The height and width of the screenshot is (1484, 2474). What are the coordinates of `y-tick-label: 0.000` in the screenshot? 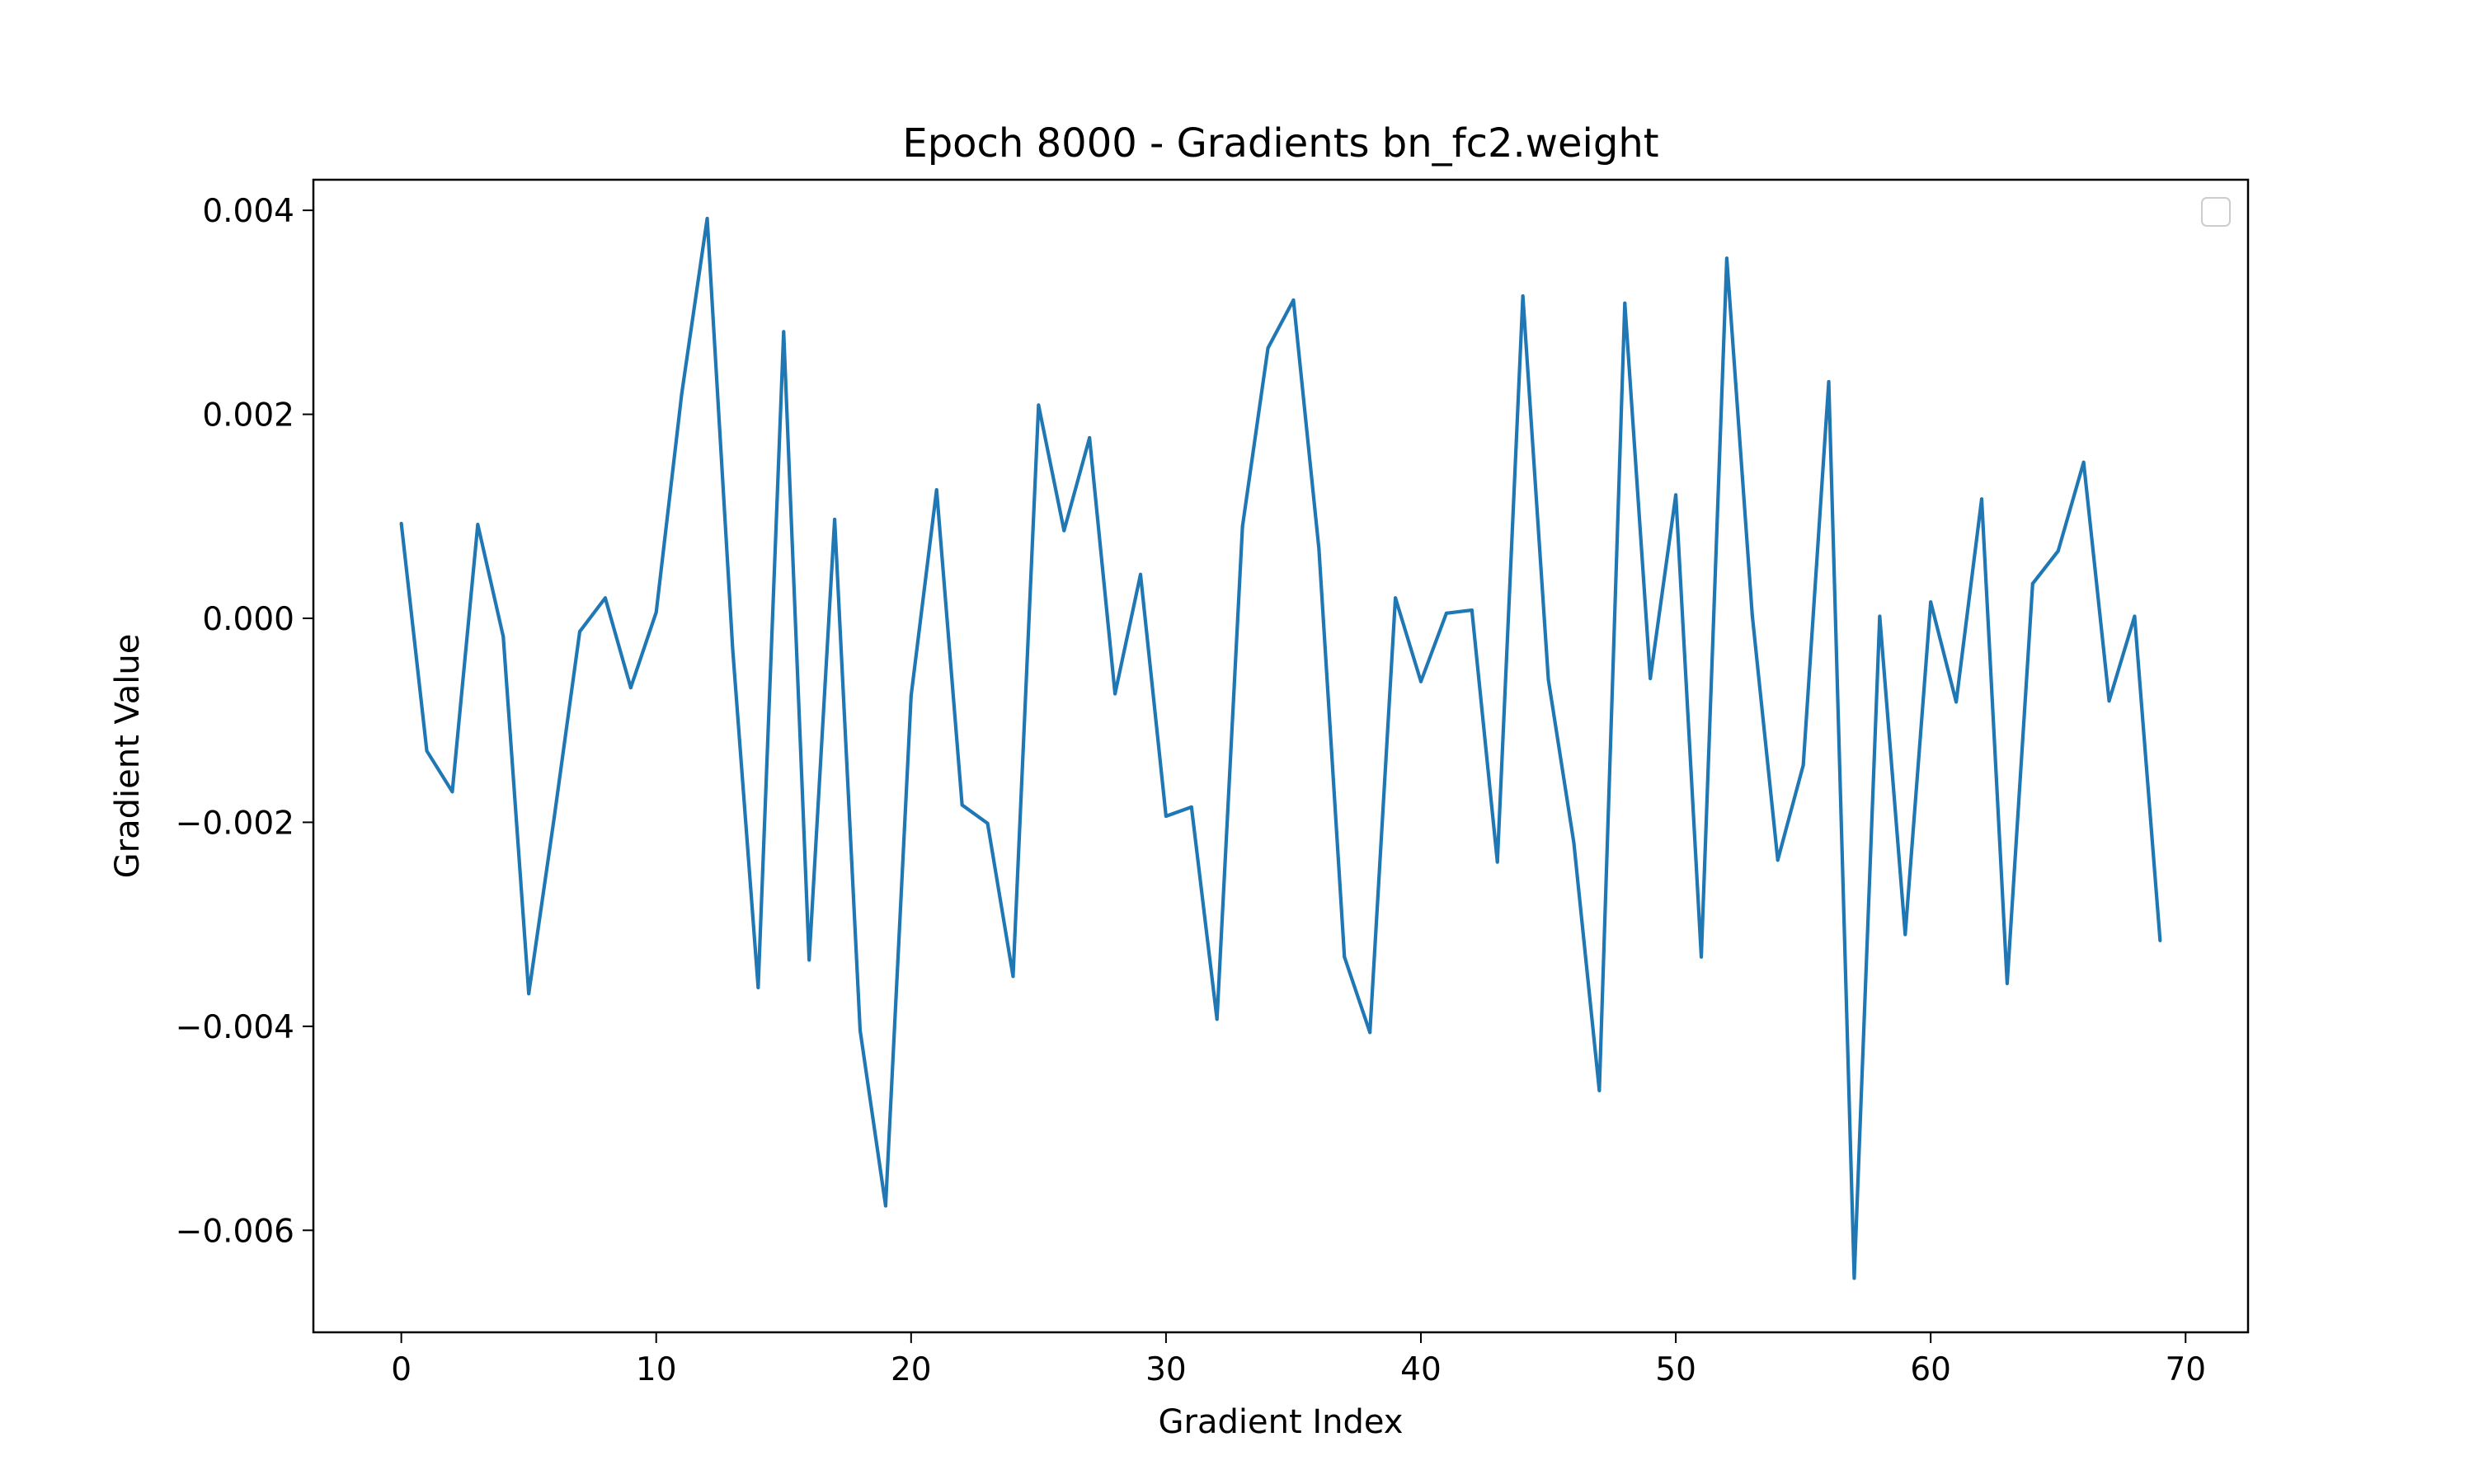 It's located at (248, 619).